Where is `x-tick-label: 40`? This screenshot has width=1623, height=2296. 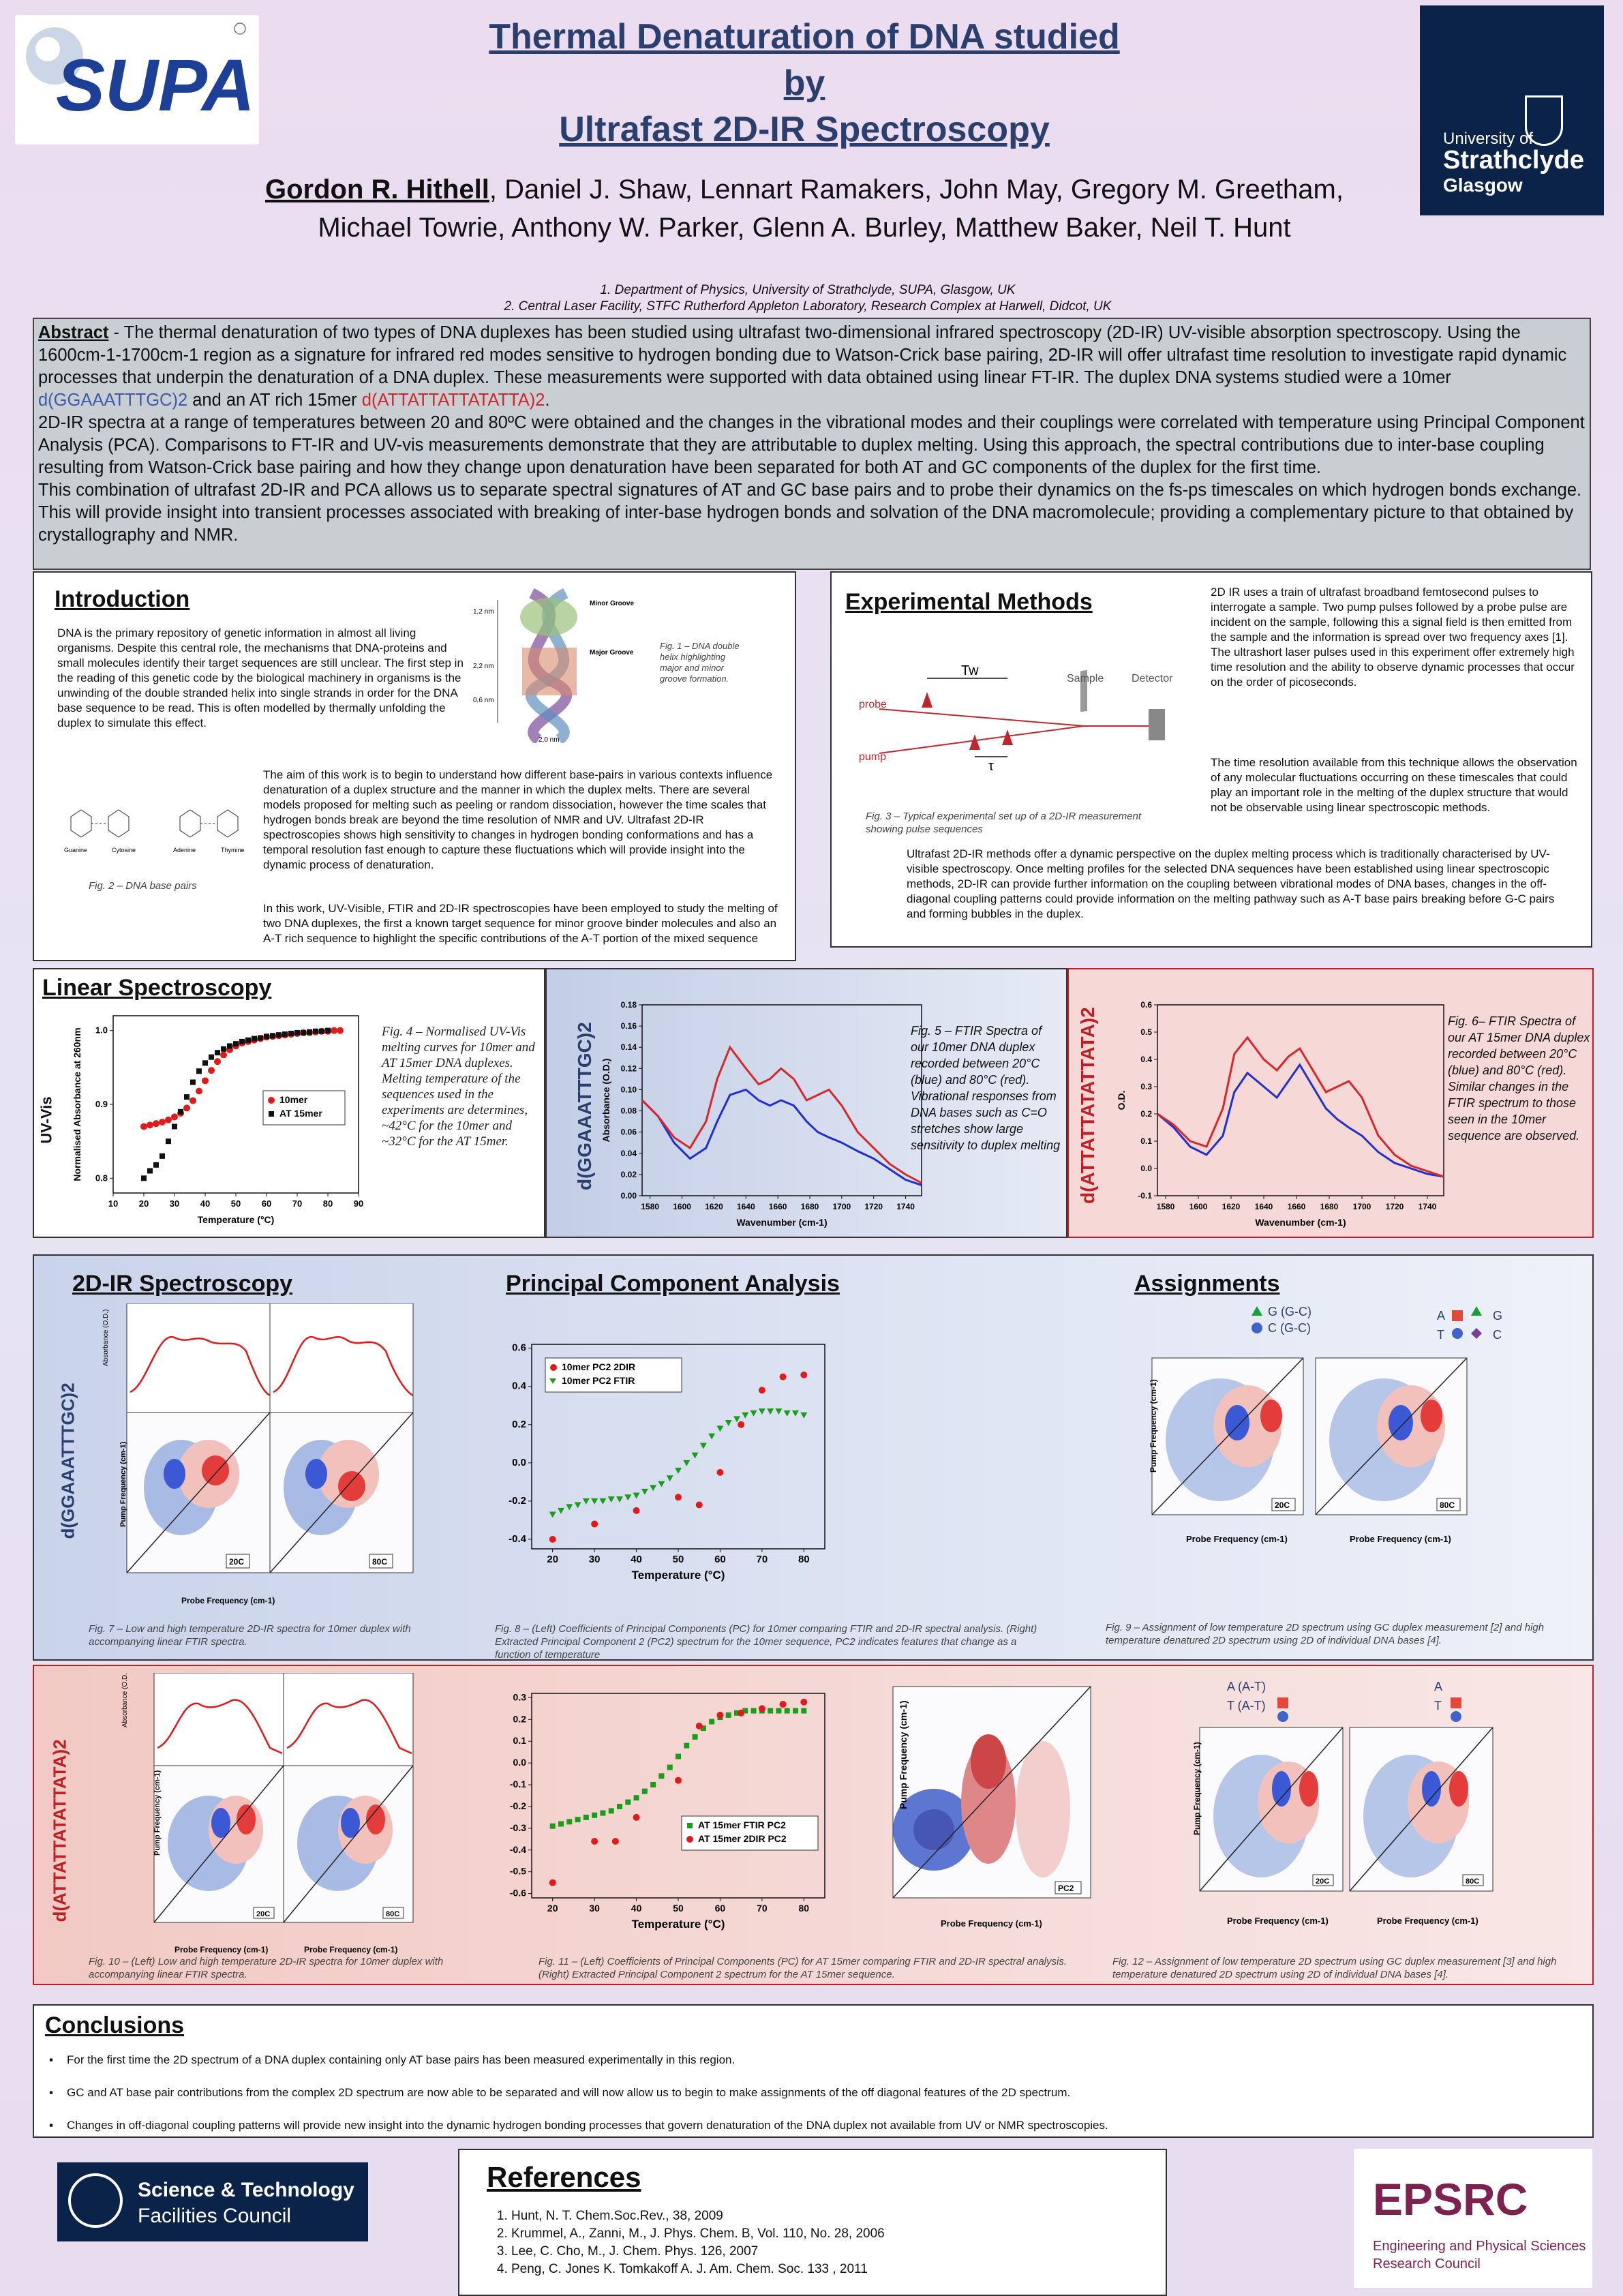
x-tick-label: 40 is located at coordinates (205, 1203).